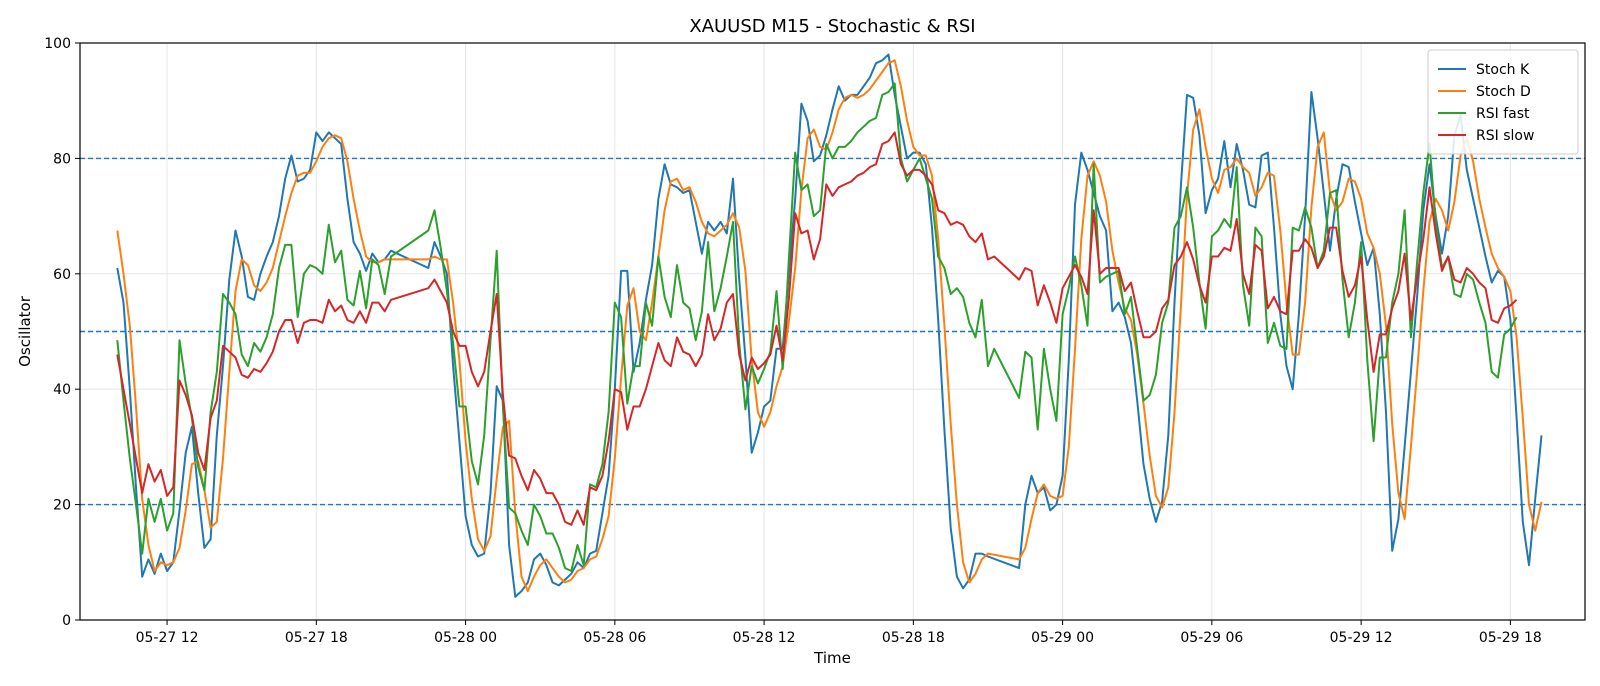 This screenshot has height=686, width=1600. I want to click on y-tick-label: 40, so click(62, 390).